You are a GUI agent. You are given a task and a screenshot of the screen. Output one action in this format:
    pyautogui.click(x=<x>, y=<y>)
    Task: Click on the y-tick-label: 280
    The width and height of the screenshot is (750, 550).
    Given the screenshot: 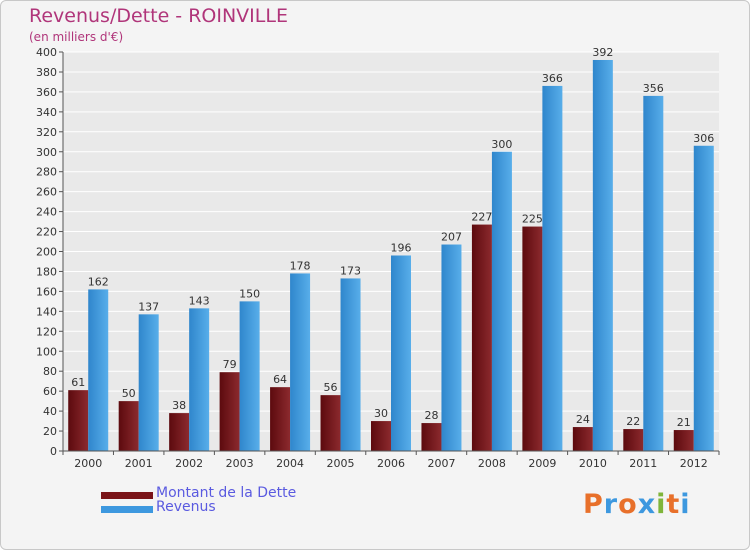 What is the action you would take?
    pyautogui.click(x=46, y=172)
    